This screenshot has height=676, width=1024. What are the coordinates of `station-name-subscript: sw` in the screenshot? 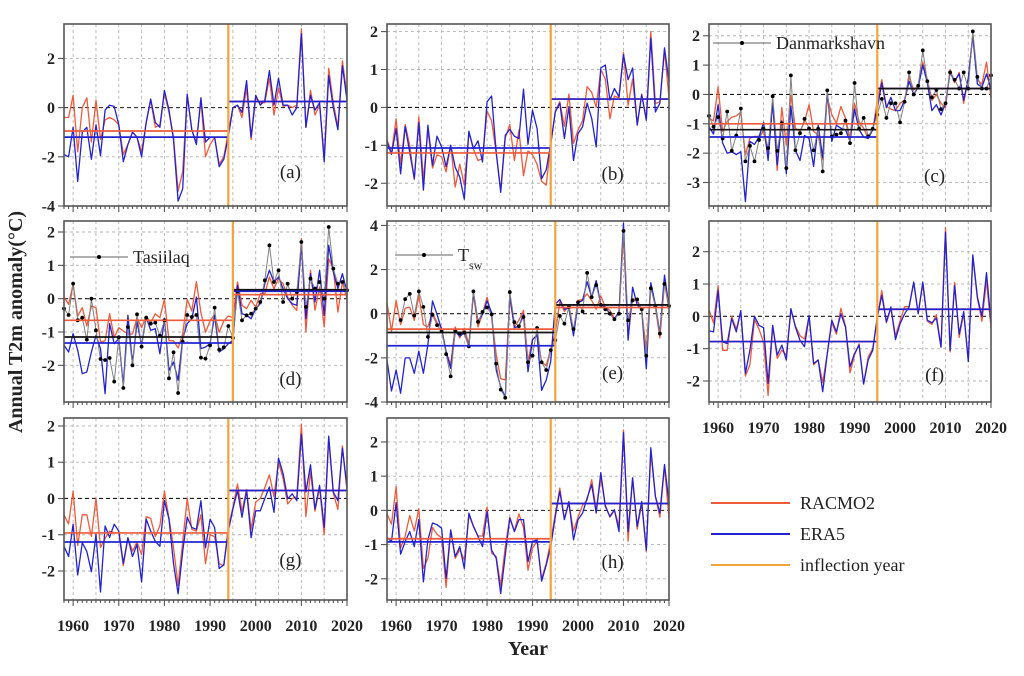 It's located at (476, 265).